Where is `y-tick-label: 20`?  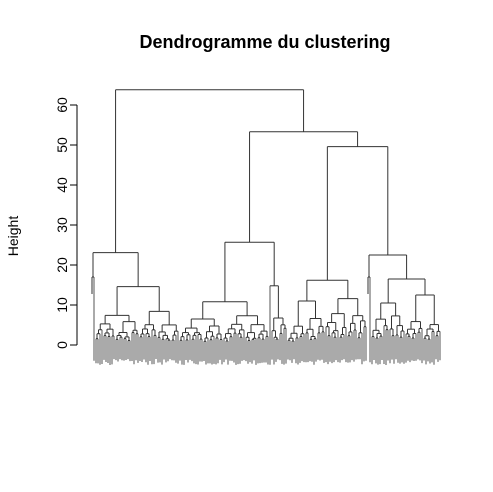
y-tick-label: 20 is located at coordinates (62, 265).